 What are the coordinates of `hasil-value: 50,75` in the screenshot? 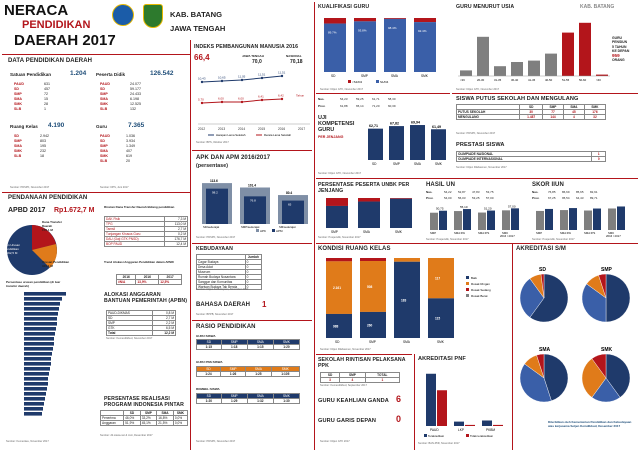 It's located at (440, 209).